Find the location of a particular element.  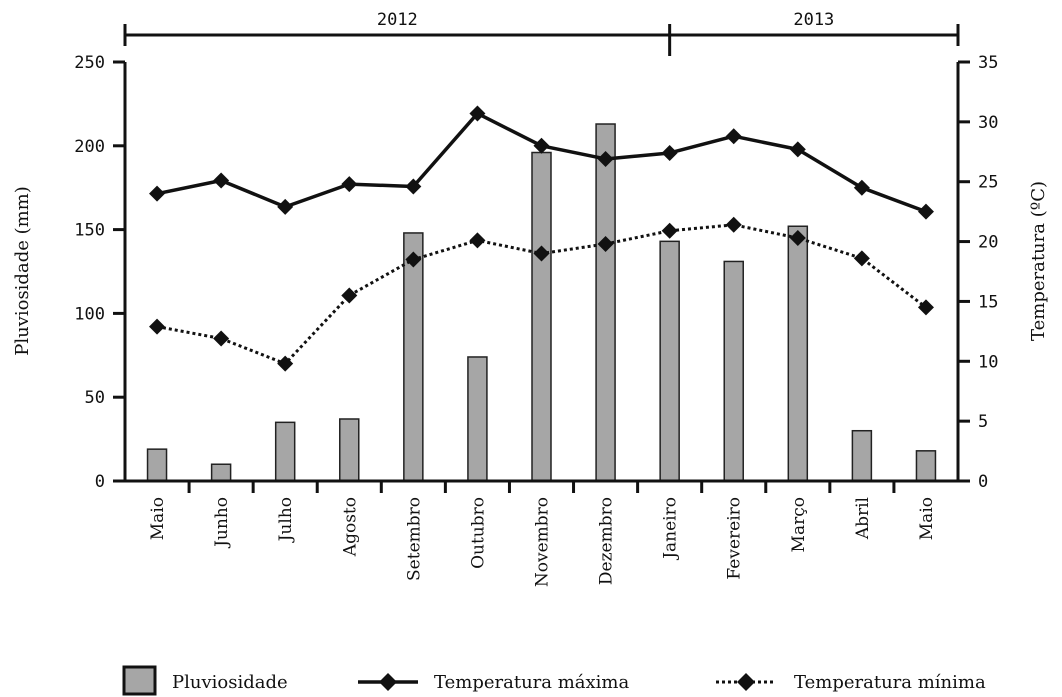

y-left-tick-label: 150 is located at coordinates (89, 231).